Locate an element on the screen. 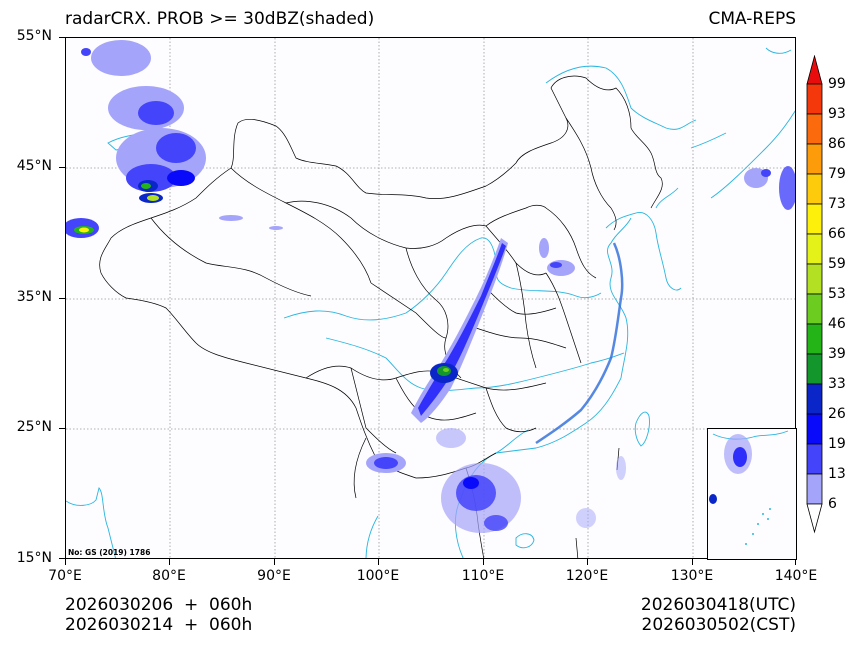  valid-time-utc: 2026030418(UTC) is located at coordinates (718, 605).